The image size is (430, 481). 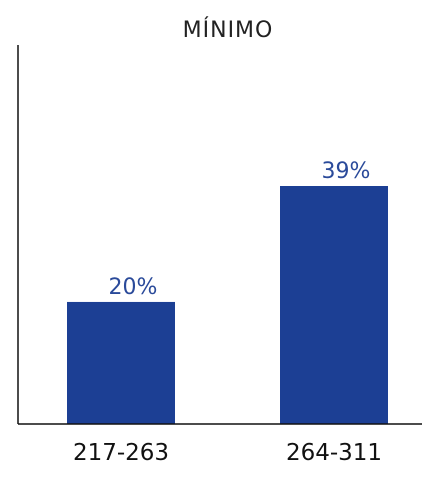 What do you see at coordinates (228, 30) in the screenshot?
I see `chart-title: MÍNIMO` at bounding box center [228, 30].